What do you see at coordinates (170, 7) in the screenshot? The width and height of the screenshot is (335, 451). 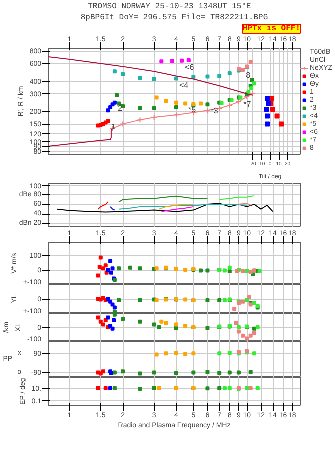 I see `chart-title: TROMSO NORWAY 25-10-23 1348UT 15°E` at bounding box center [170, 7].